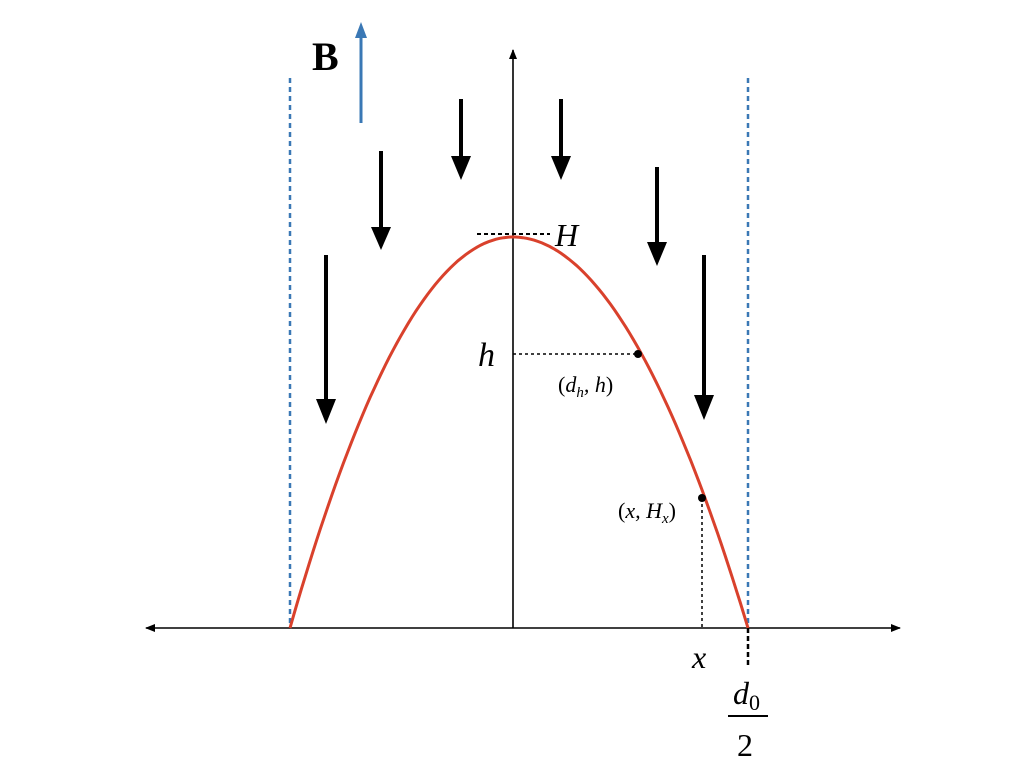  I want to click on field-arrow-head, so click(361, 30).